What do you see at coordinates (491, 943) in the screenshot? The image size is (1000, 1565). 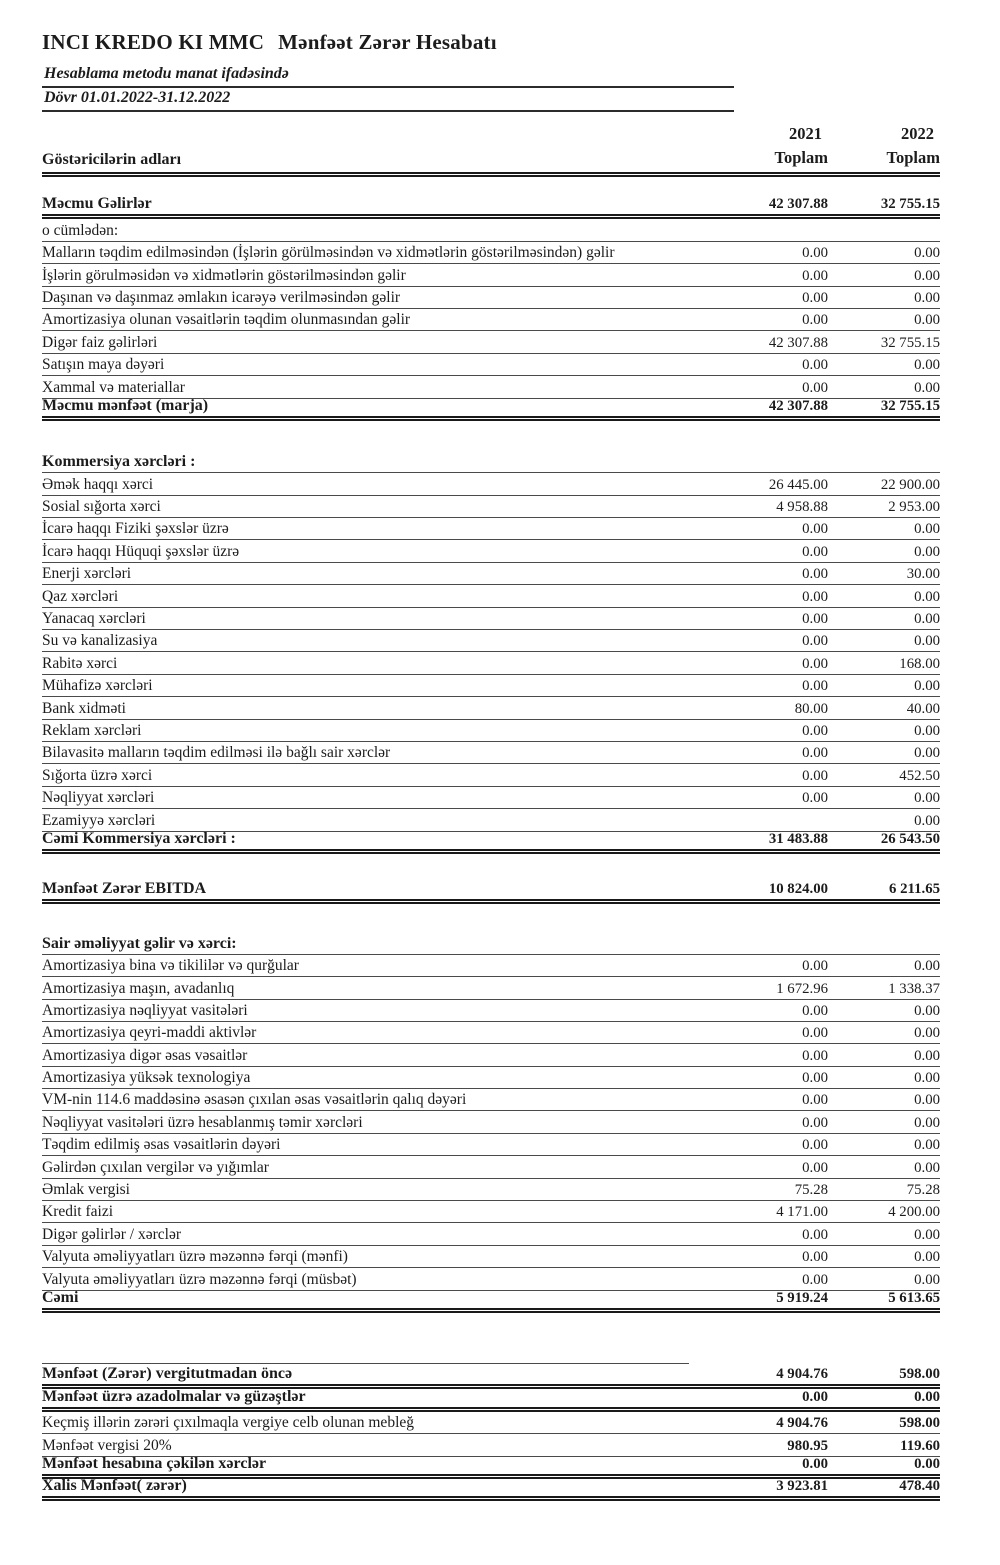 I see `table-row: Sair əməliyyat gəlir və xərci:` at bounding box center [491, 943].